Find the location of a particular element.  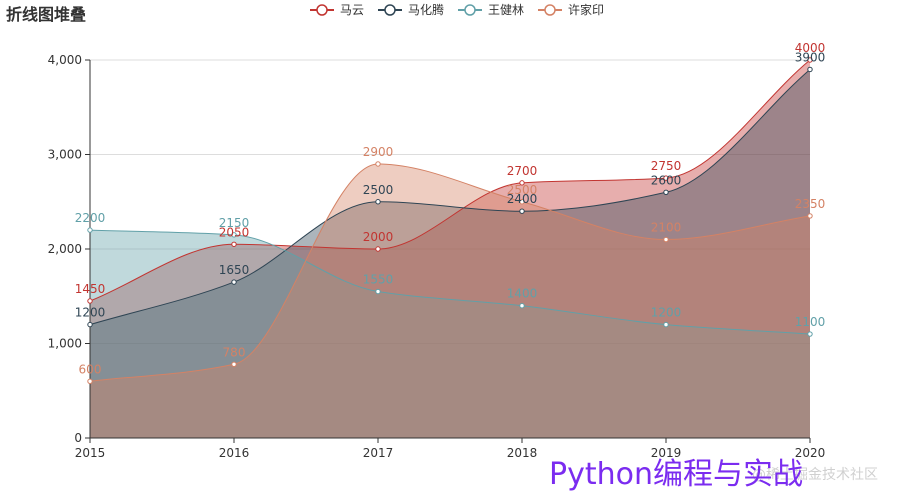

legend-item: 许家印 is located at coordinates (571, 9).